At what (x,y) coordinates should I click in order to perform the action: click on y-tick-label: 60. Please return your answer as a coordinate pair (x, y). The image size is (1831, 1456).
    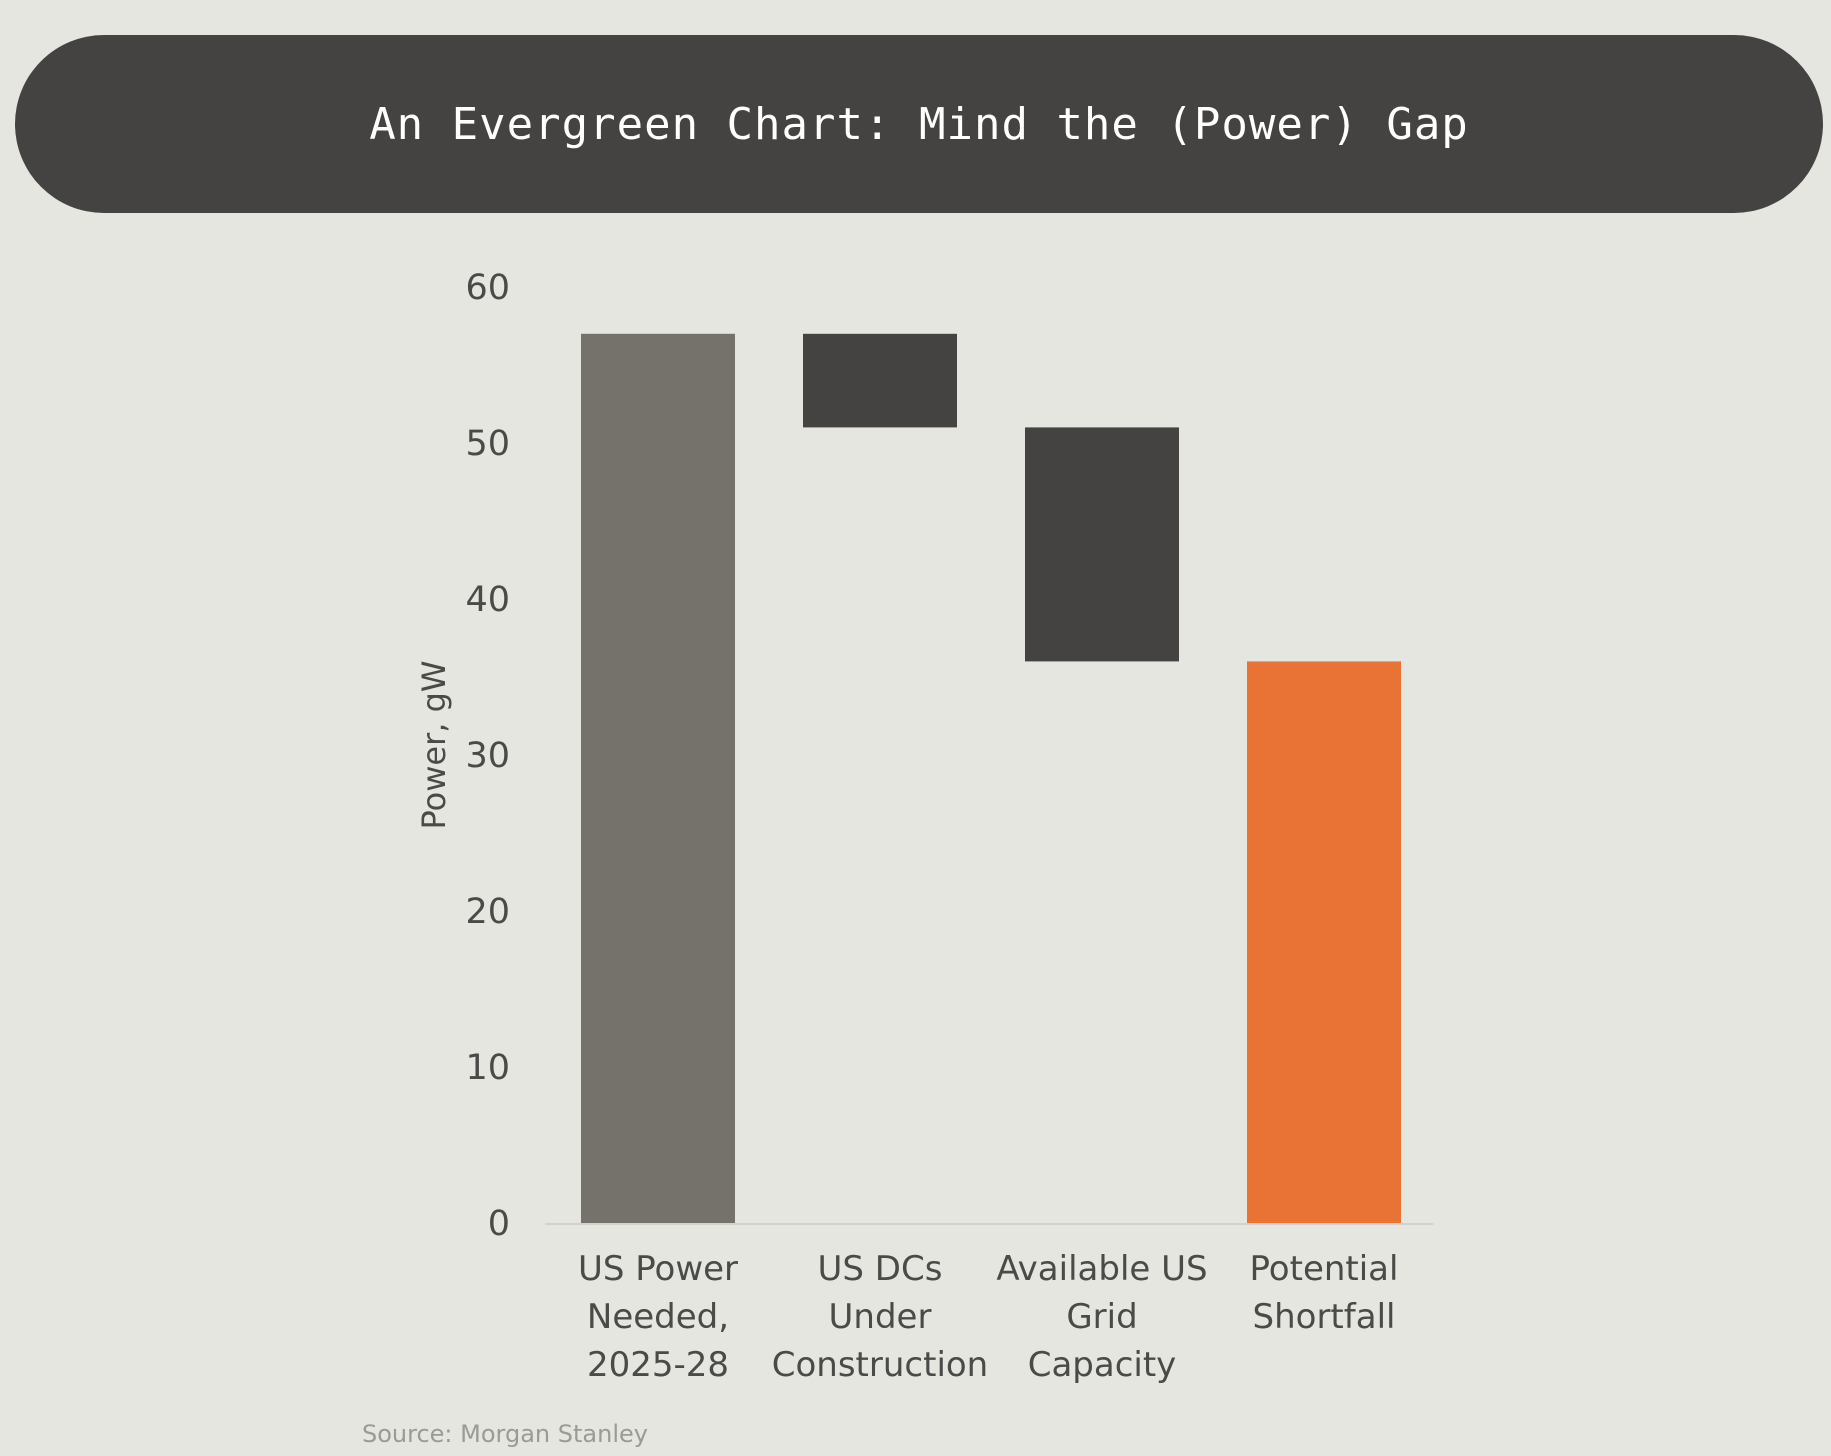
    Looking at the image, I should click on (487, 288).